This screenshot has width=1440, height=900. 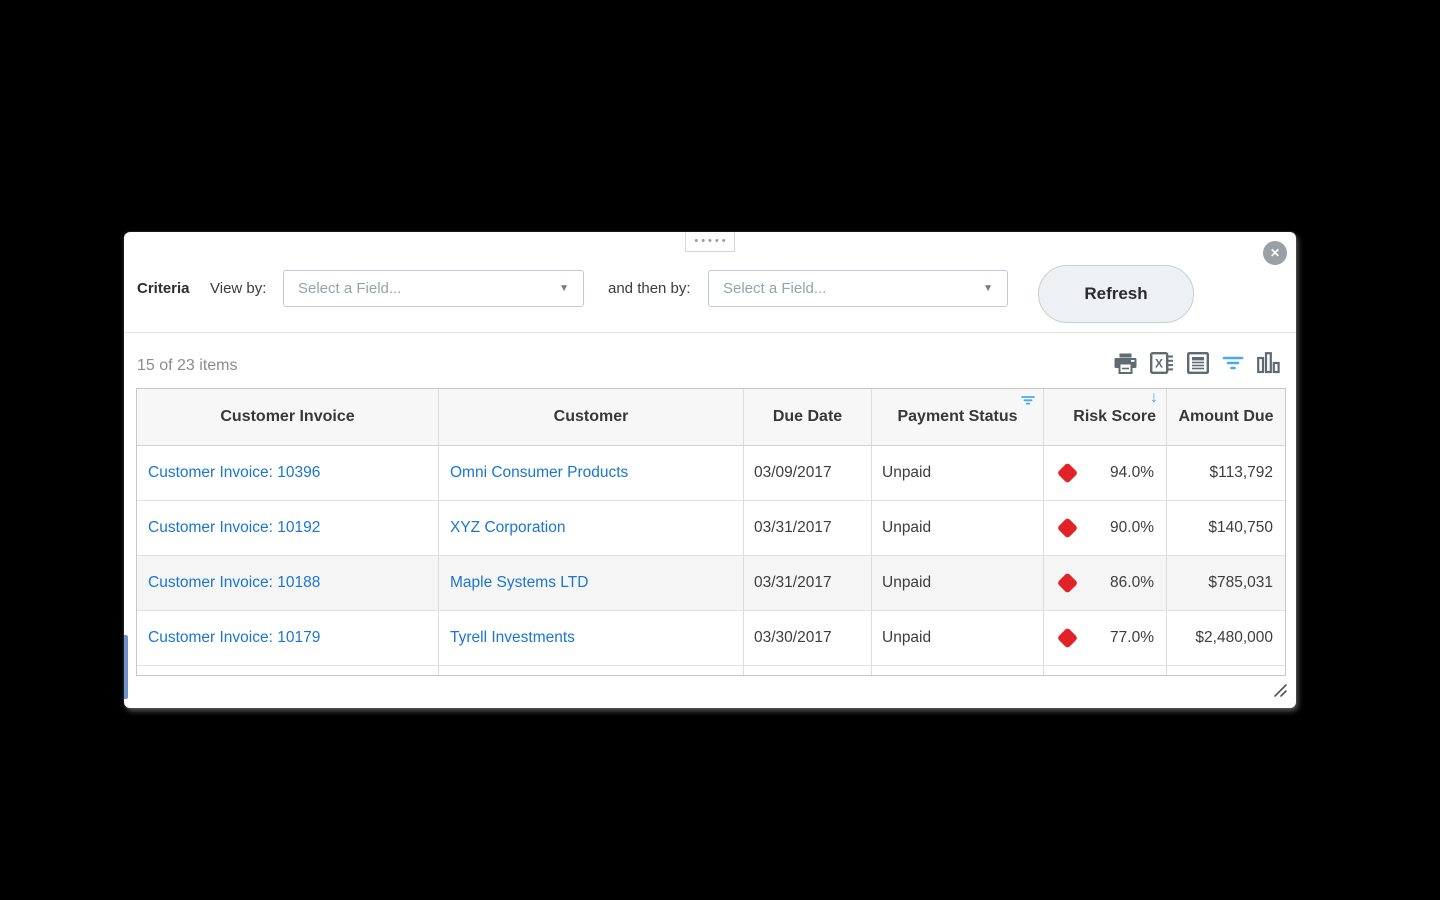 I want to click on invoice-link: Customer Invoice: 10179, so click(x=234, y=637).